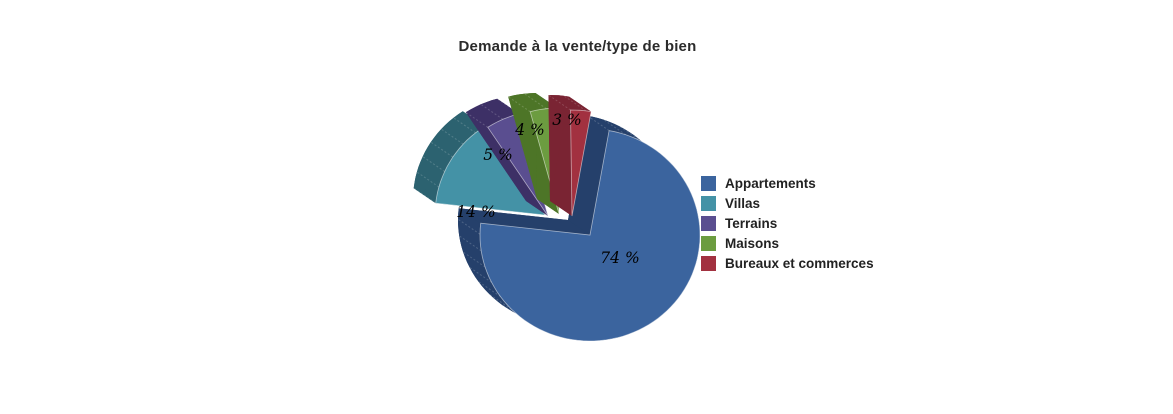 The image size is (1173, 414). Describe the element at coordinates (743, 203) in the screenshot. I see `legend-label: Villas` at that location.